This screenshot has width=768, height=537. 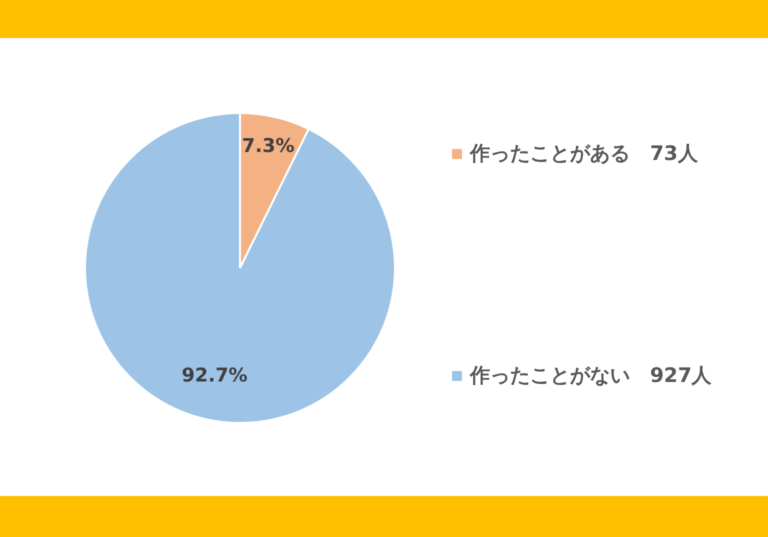 What do you see at coordinates (591, 375) in the screenshot?
I see `legend-label: 作ったことがない 927人` at bounding box center [591, 375].